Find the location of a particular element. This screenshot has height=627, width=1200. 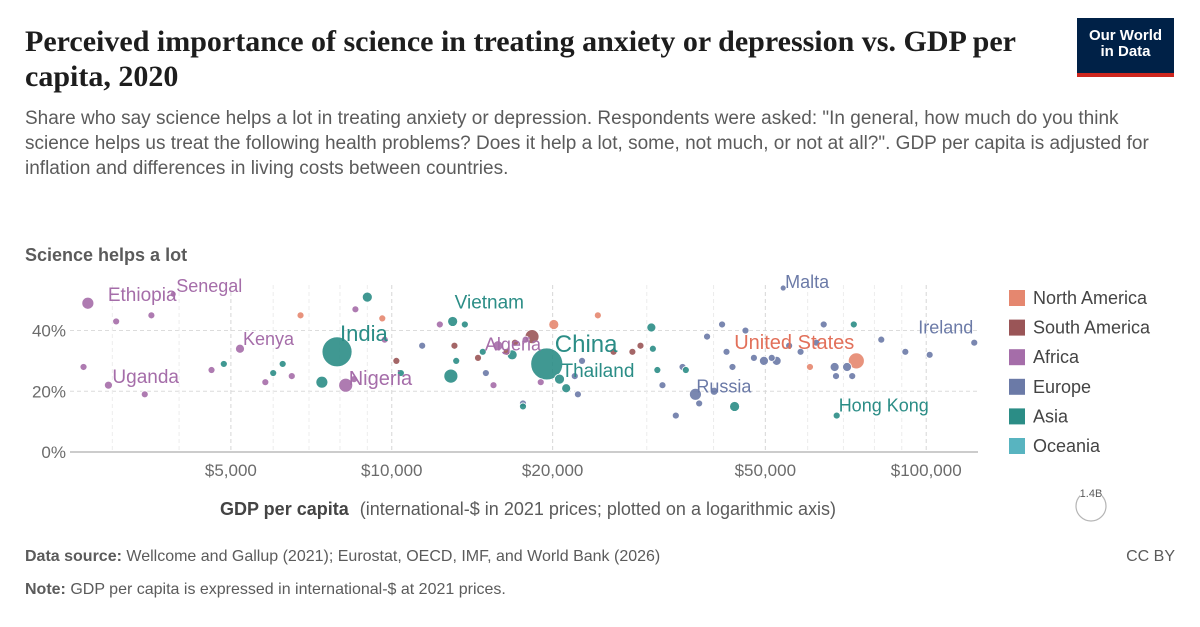

point-india is located at coordinates (337, 352).